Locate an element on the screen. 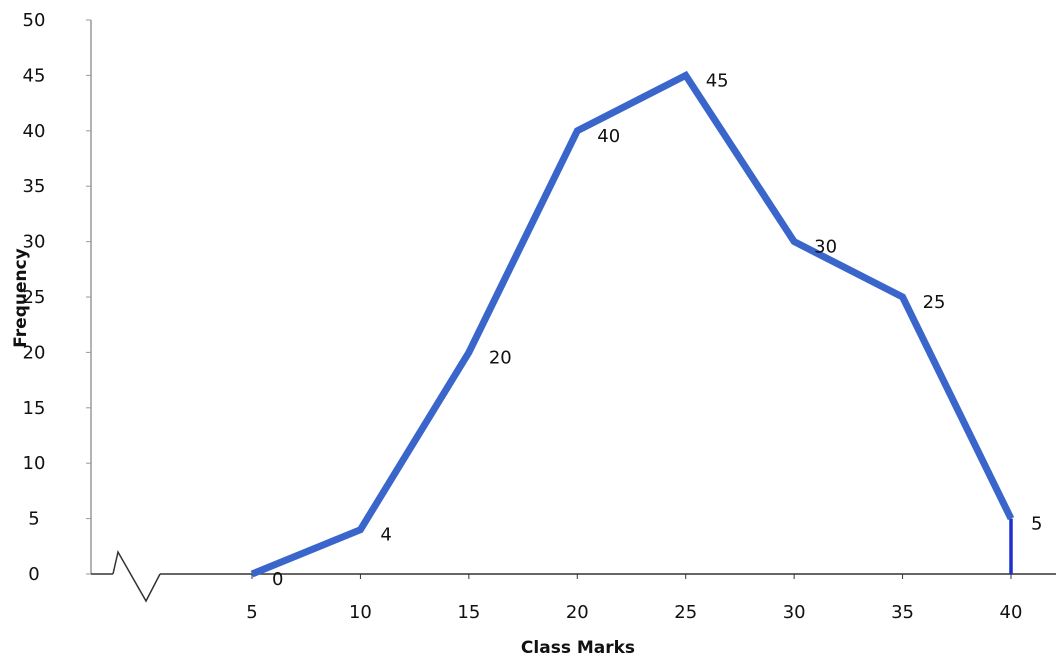 The width and height of the screenshot is (1056, 661). x-tick-label: 20 is located at coordinates (577, 612).